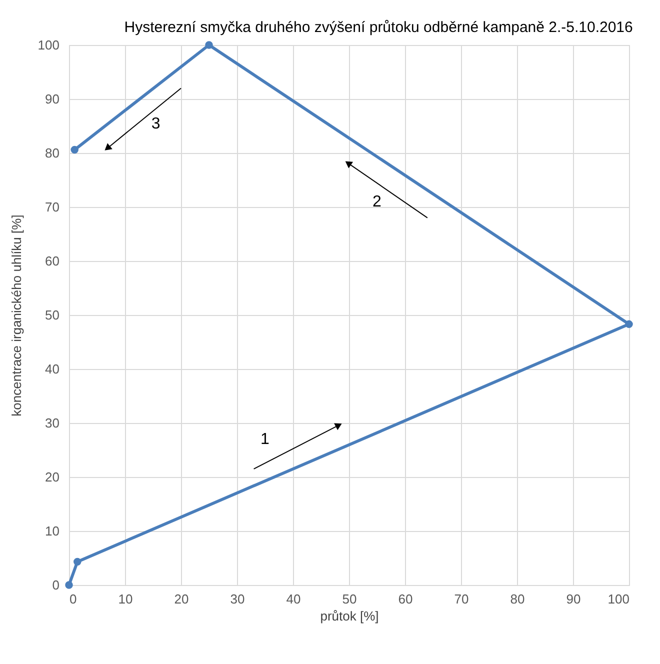 This screenshot has height=664, width=660. What do you see at coordinates (237, 599) in the screenshot?
I see `x-tick-label: 30` at bounding box center [237, 599].